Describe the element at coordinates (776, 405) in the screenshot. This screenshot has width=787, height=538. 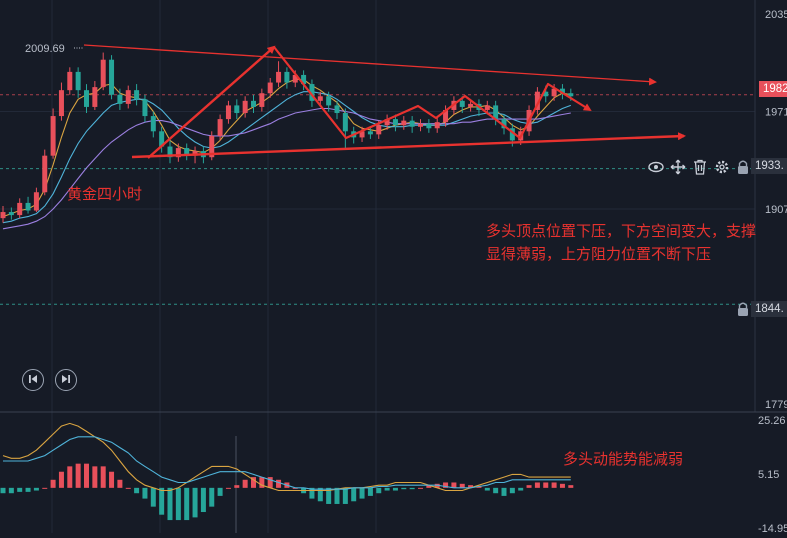
I see `price-tick-label: 1779` at that location.